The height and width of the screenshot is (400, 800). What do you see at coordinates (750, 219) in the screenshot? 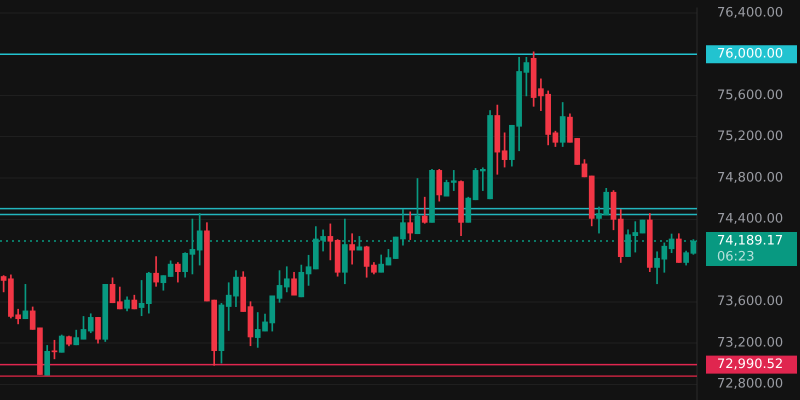
I see `y-tick-label: 74,400.00` at bounding box center [750, 219].